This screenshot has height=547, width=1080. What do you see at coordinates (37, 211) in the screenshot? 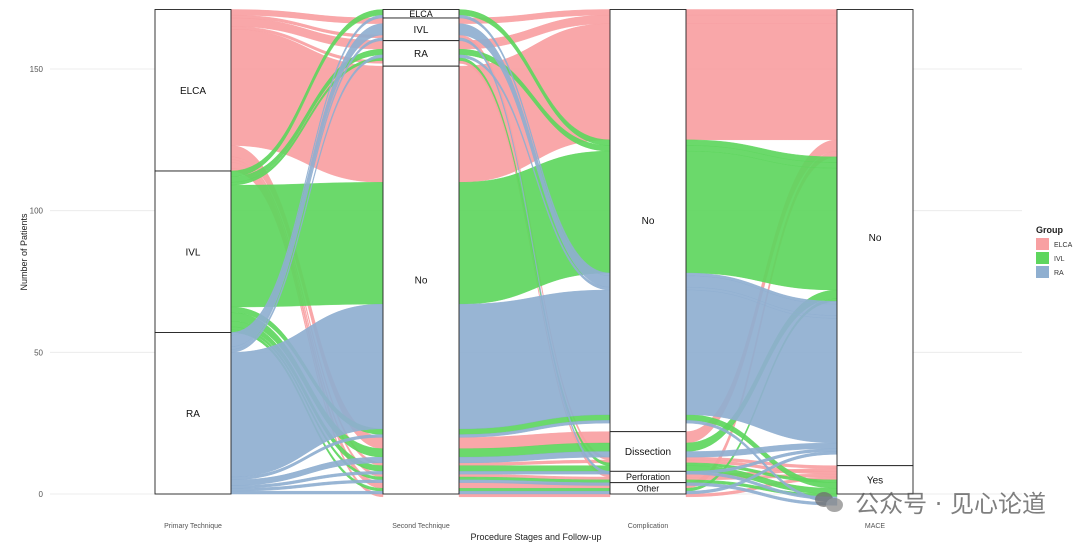
I see `y-tick-label: 100` at bounding box center [37, 211].